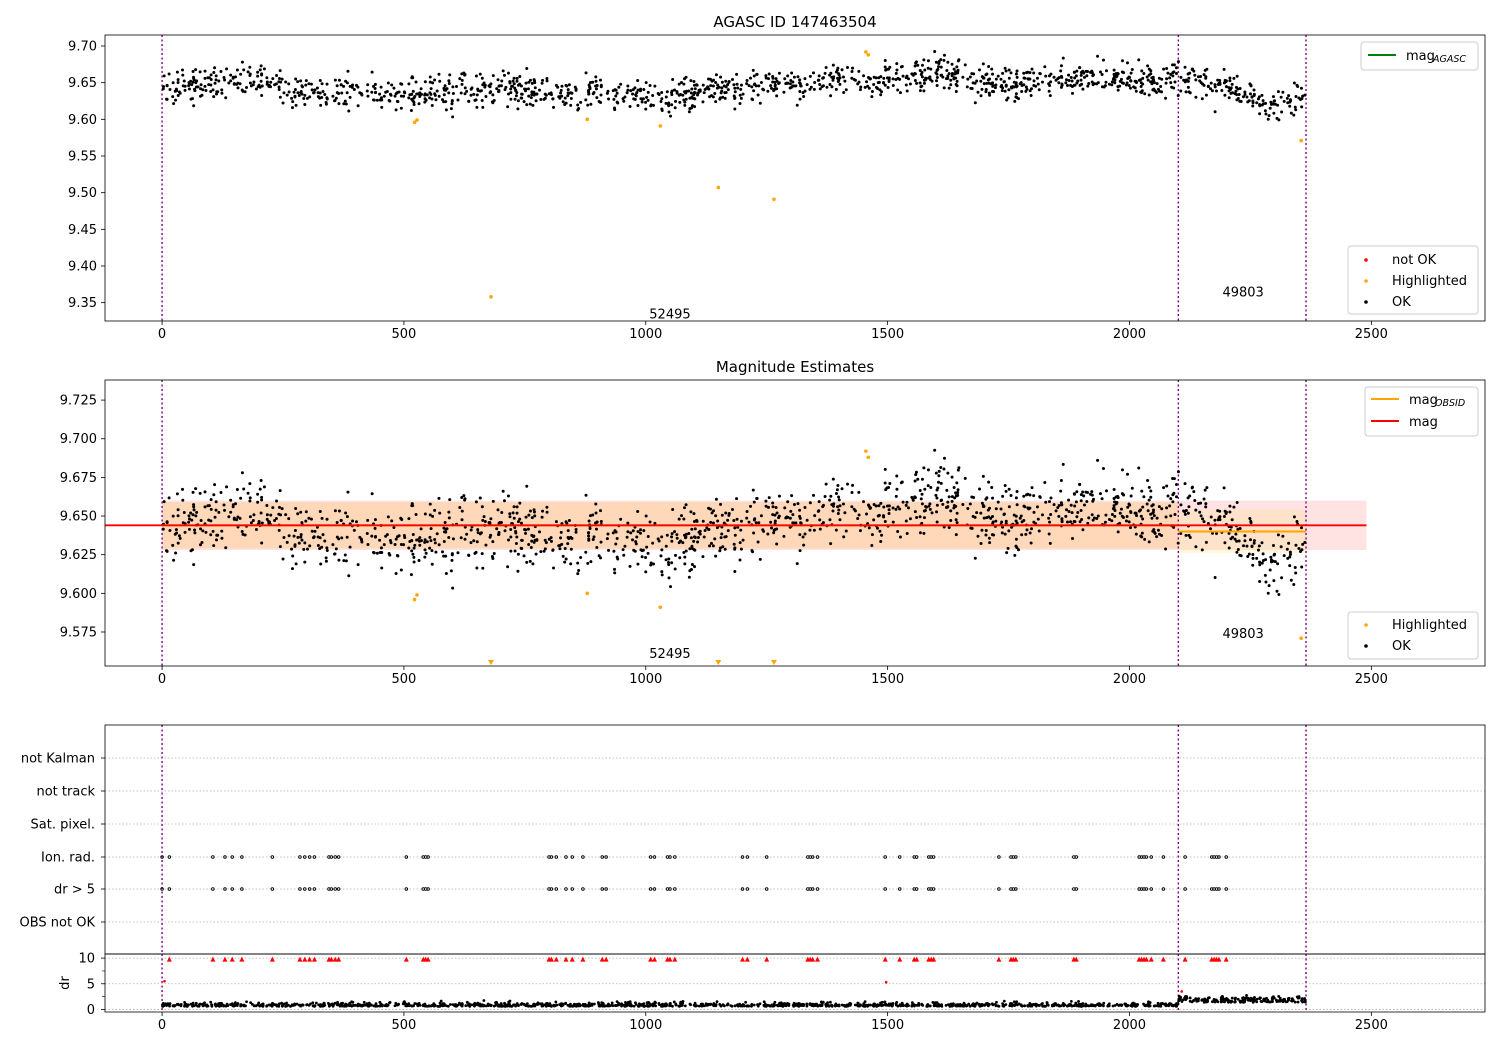 The height and width of the screenshot is (1050, 1500). What do you see at coordinates (162, 1025) in the screenshot?
I see `x-tick-label: 0` at bounding box center [162, 1025].